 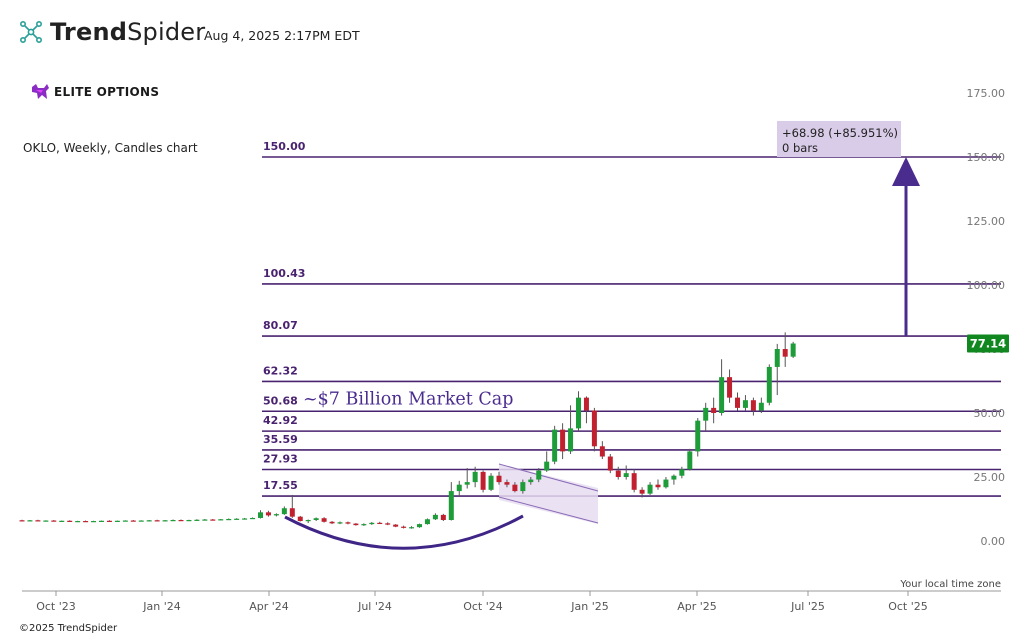 What do you see at coordinates (839, 139) in the screenshot?
I see `measure-box` at bounding box center [839, 139].